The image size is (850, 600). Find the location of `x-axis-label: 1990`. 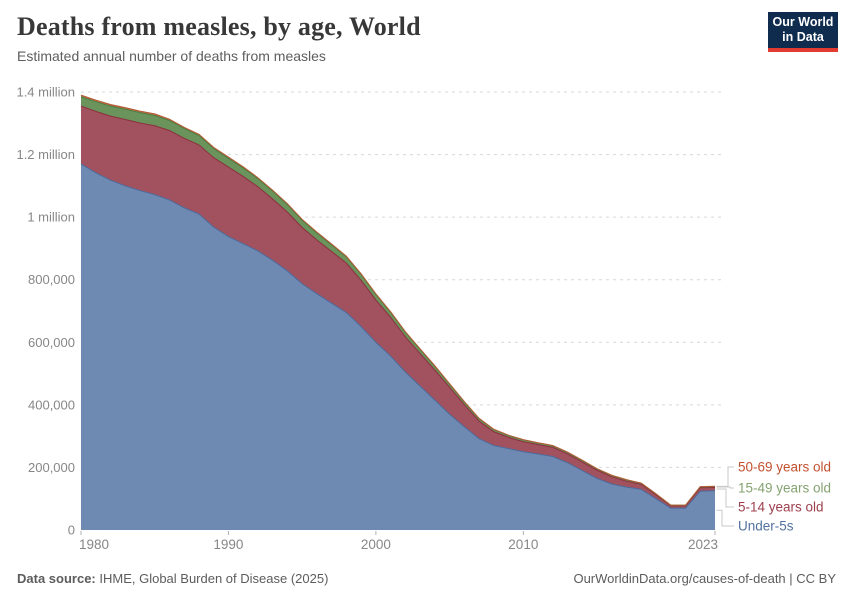

x-axis-label: 1990 is located at coordinates (228, 544).